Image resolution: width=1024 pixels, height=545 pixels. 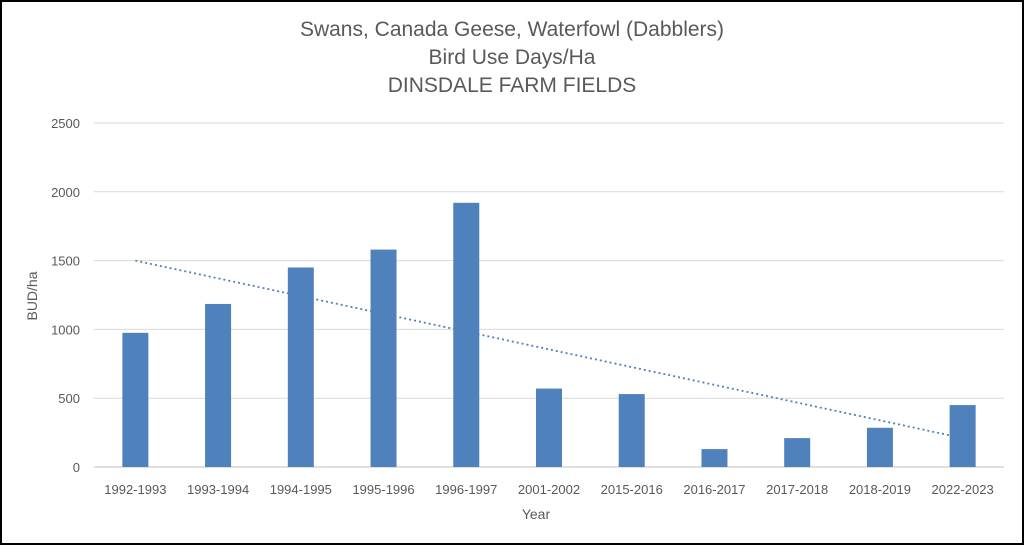 I want to click on y-tick-label: 1000, so click(x=65, y=329).